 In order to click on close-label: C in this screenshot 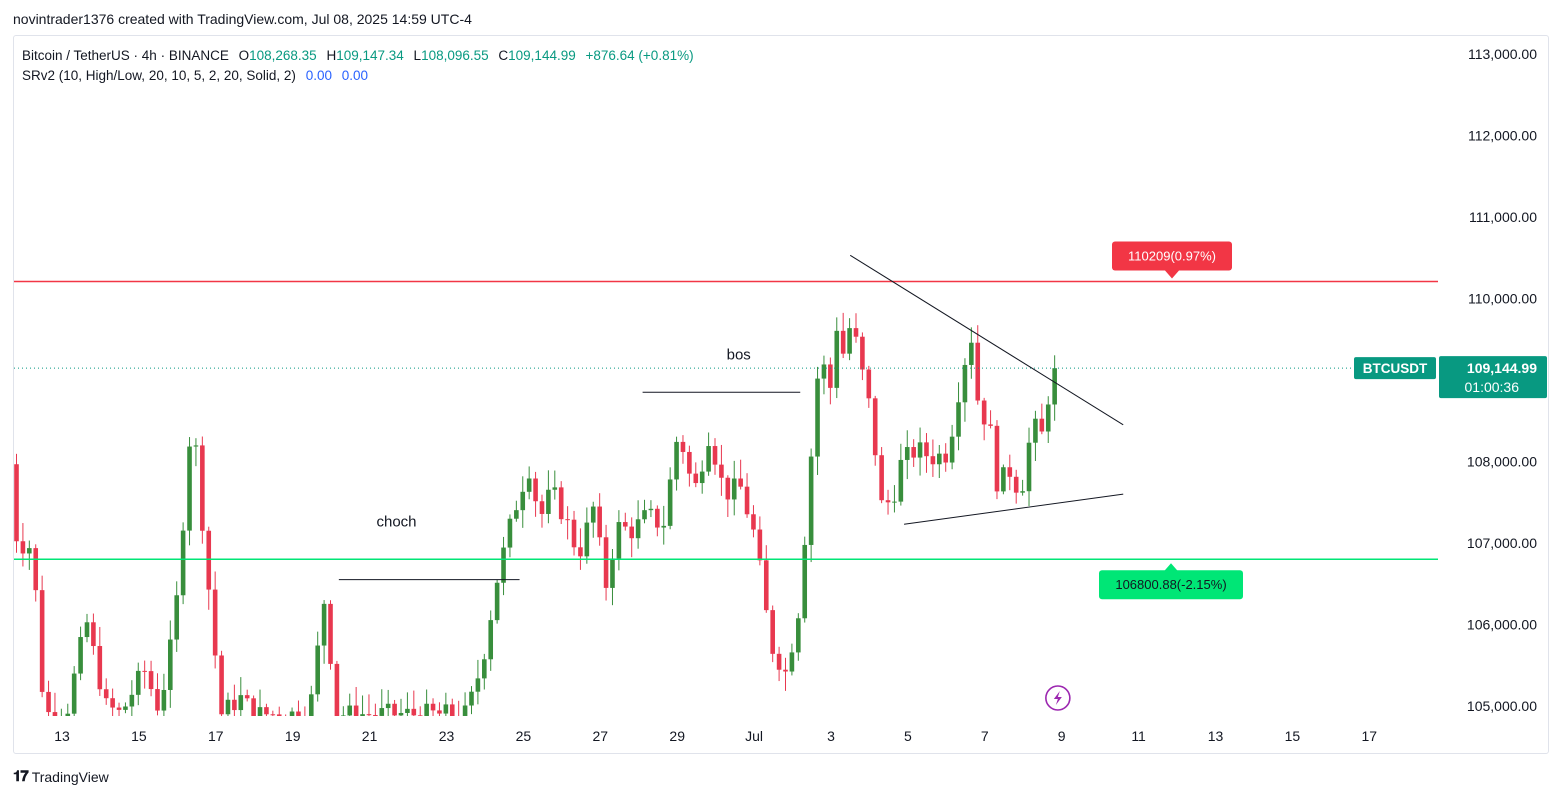, I will do `click(503, 55)`.